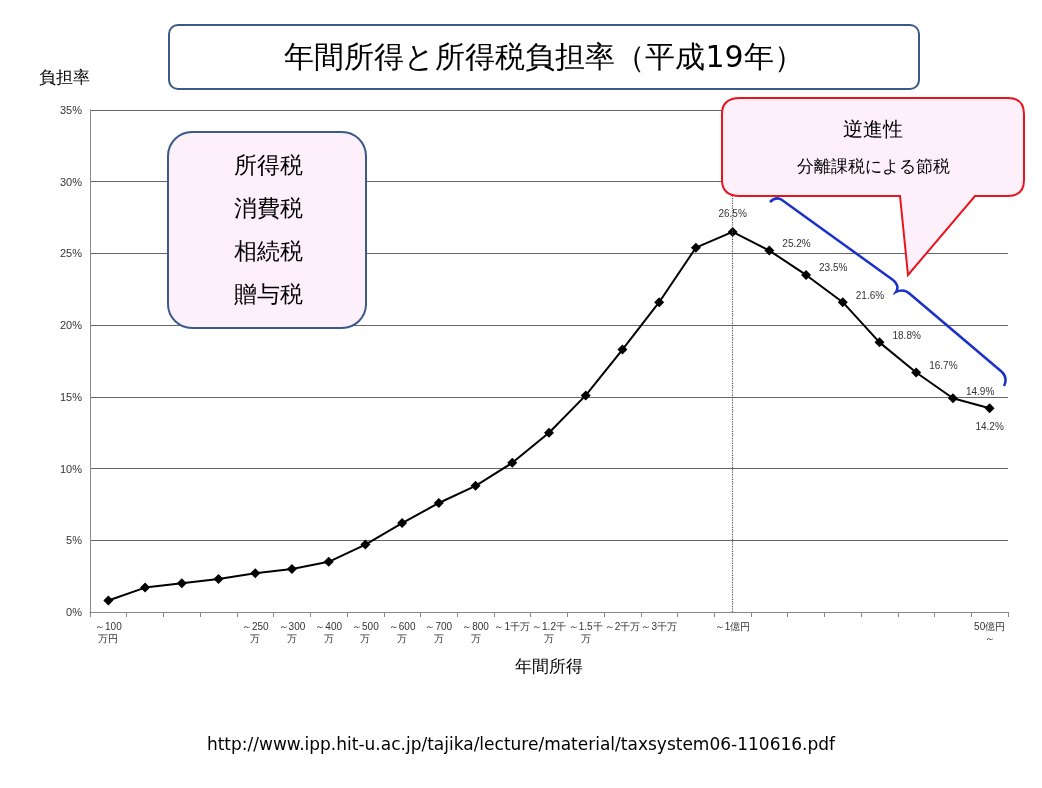 The height and width of the screenshot is (788, 1042). I want to click on y-tick-label: 5%, so click(74, 540).